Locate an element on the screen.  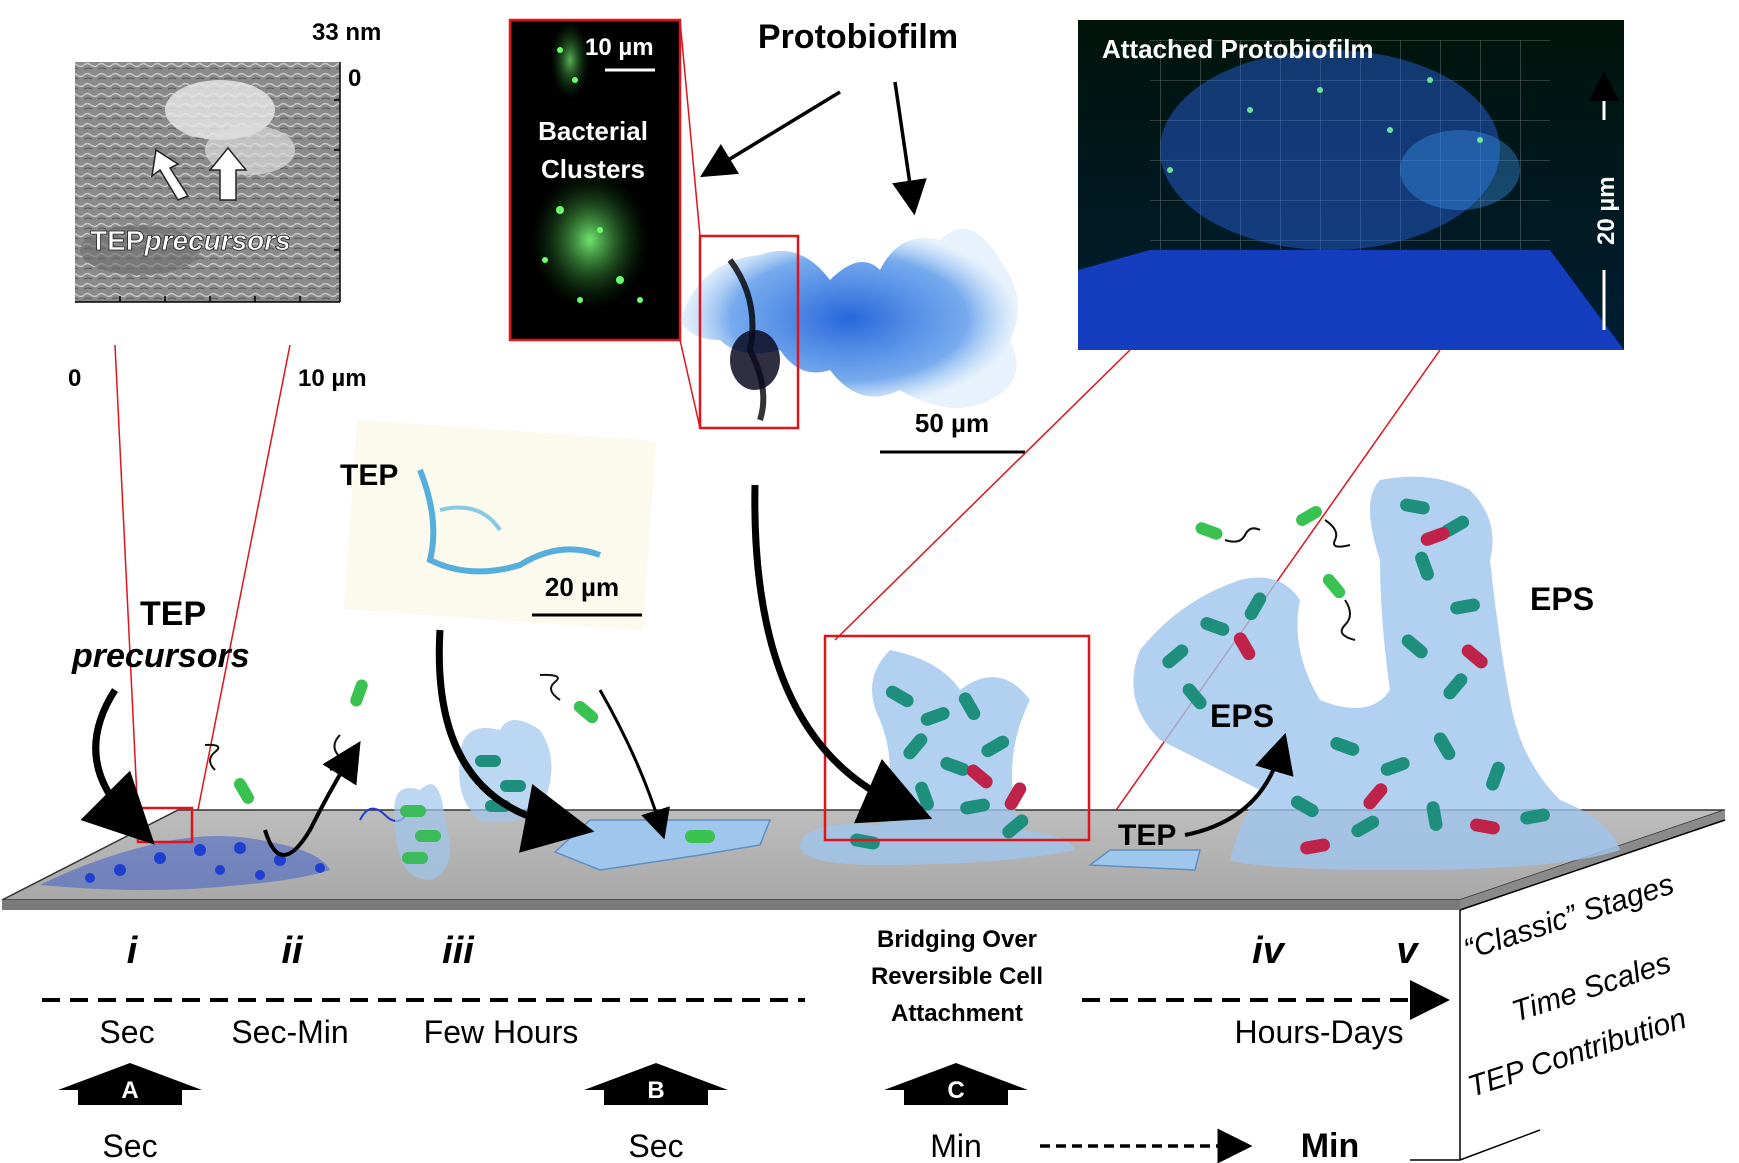
contribution-letter-a: A is located at coordinates (129, 1090).